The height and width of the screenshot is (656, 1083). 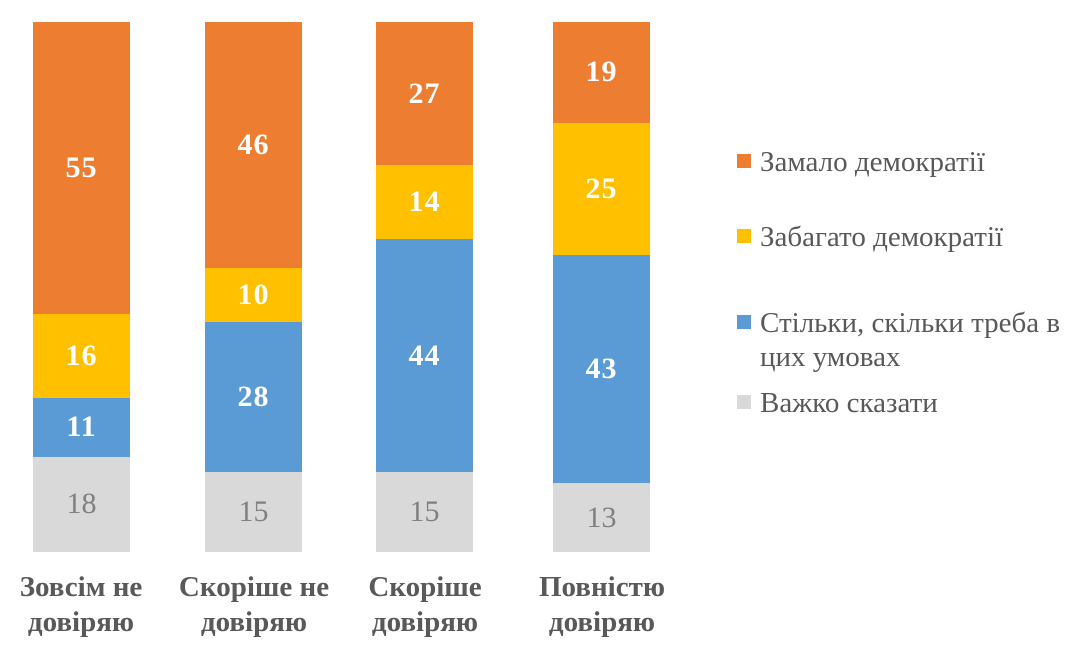 I want to click on segment-value-label: 16, so click(x=81, y=355).